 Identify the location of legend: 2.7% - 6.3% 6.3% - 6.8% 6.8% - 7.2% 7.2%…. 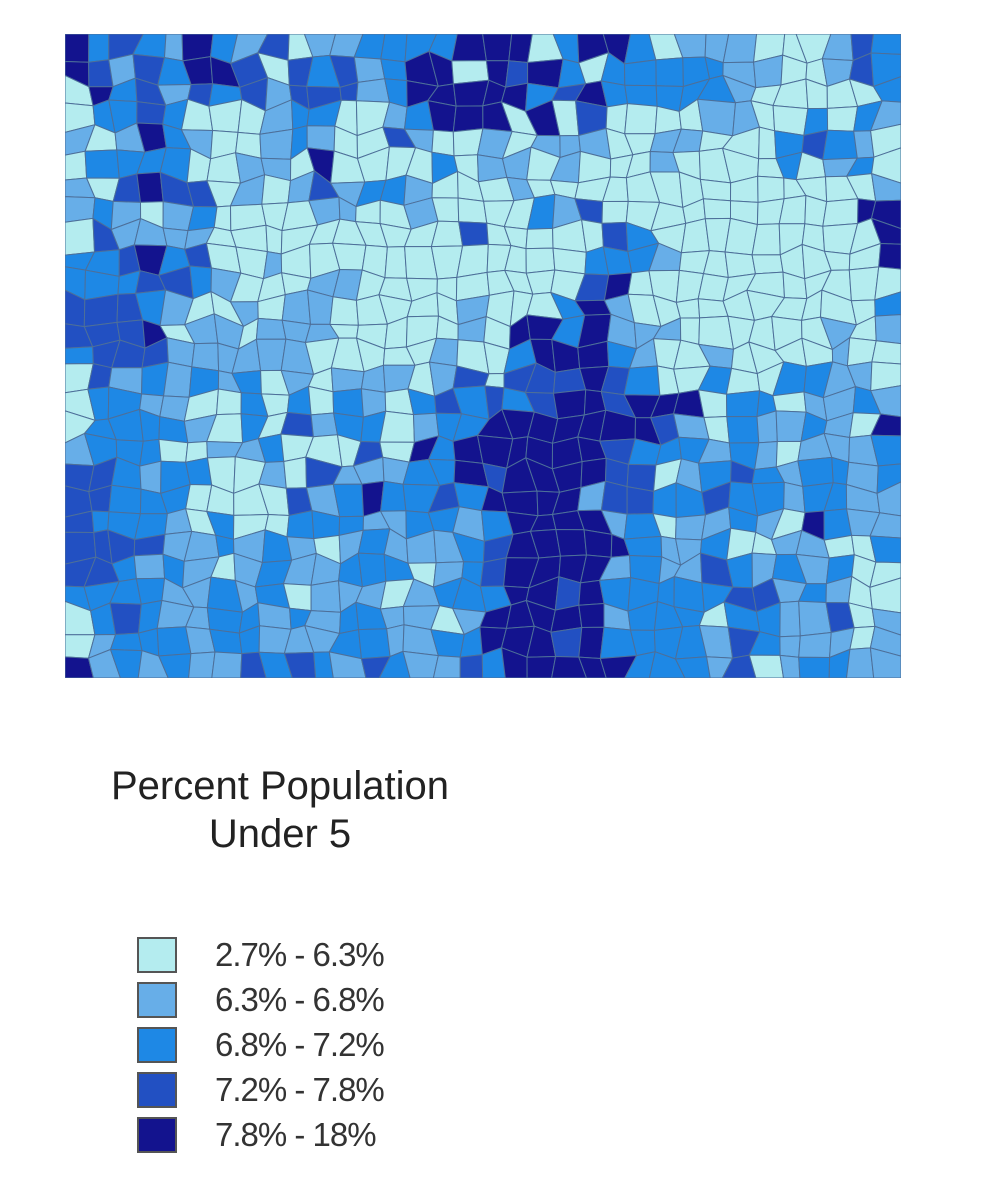
(261, 1044).